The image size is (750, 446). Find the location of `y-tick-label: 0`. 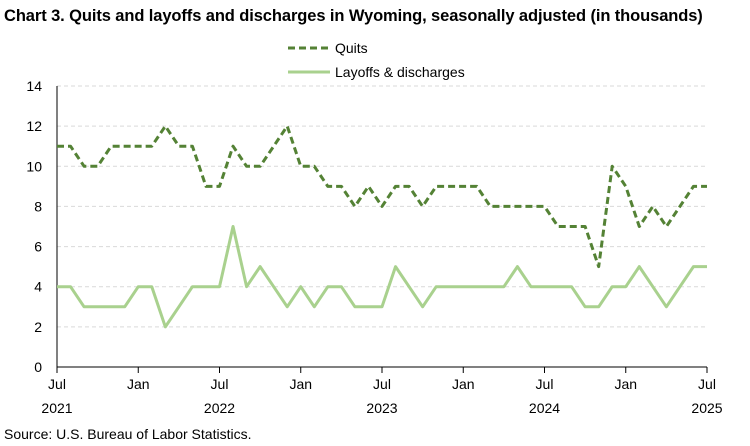

y-tick-label: 0 is located at coordinates (38, 367).